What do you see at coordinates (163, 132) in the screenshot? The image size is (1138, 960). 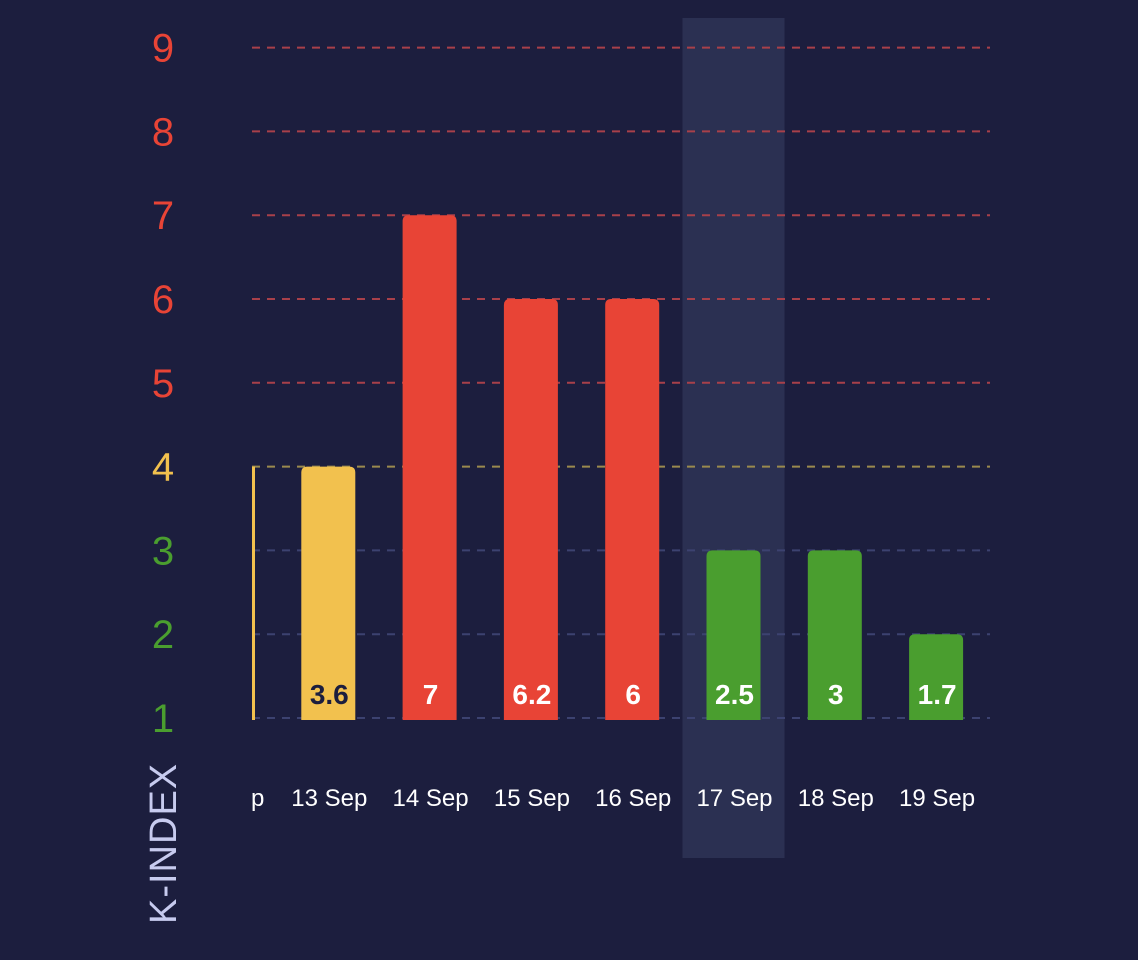 I see `y-tick-label: 8` at bounding box center [163, 132].